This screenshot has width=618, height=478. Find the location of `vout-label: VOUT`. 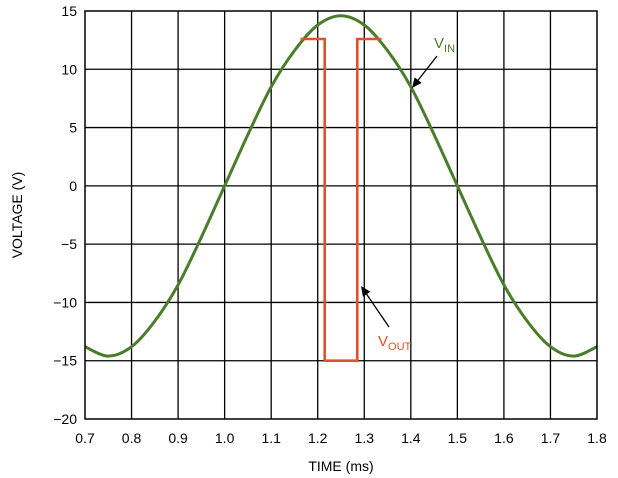

vout-label: VOUT is located at coordinates (395, 343).